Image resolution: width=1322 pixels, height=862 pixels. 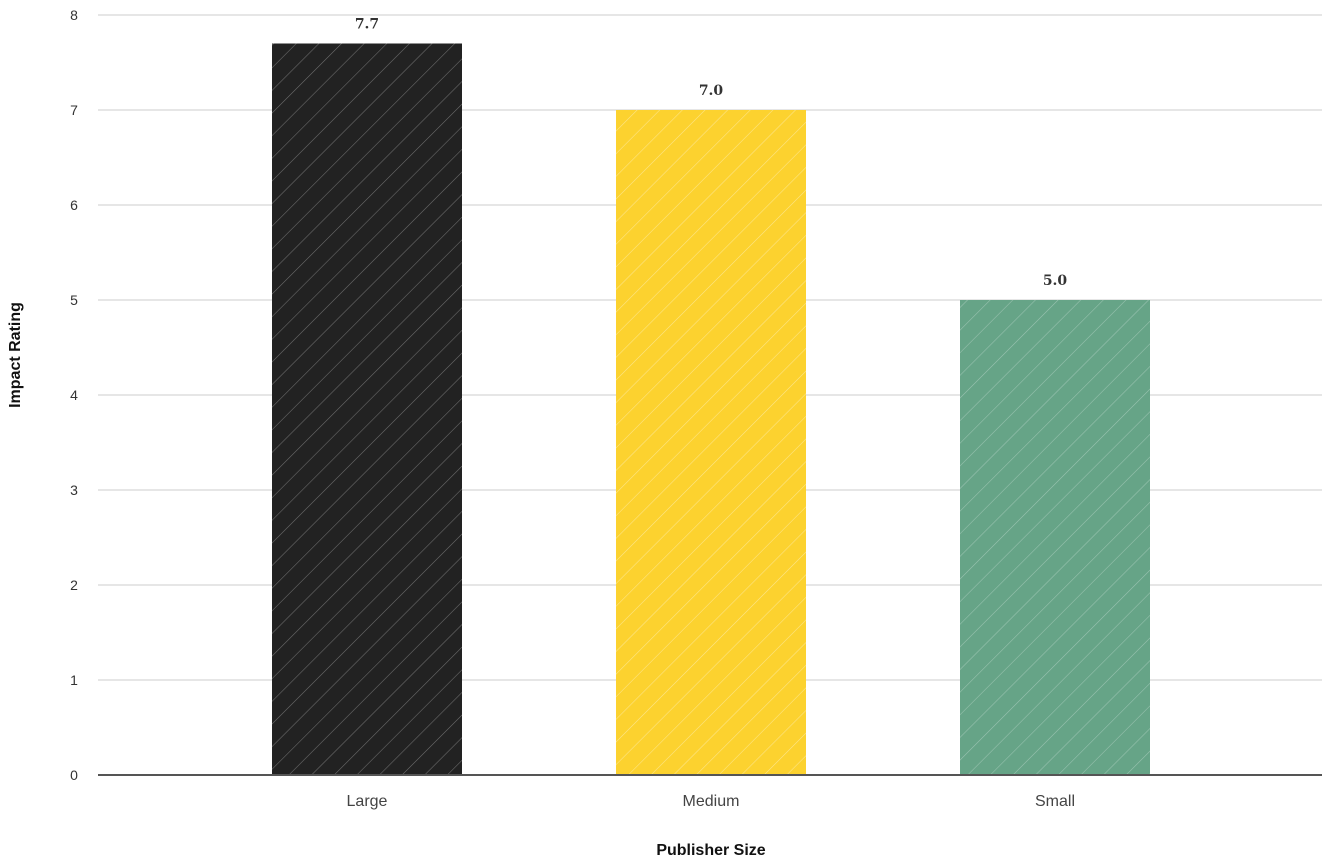 I want to click on y-axis-ticks: 0 1 2 3 4 5 6 7 8, so click(x=74, y=395).